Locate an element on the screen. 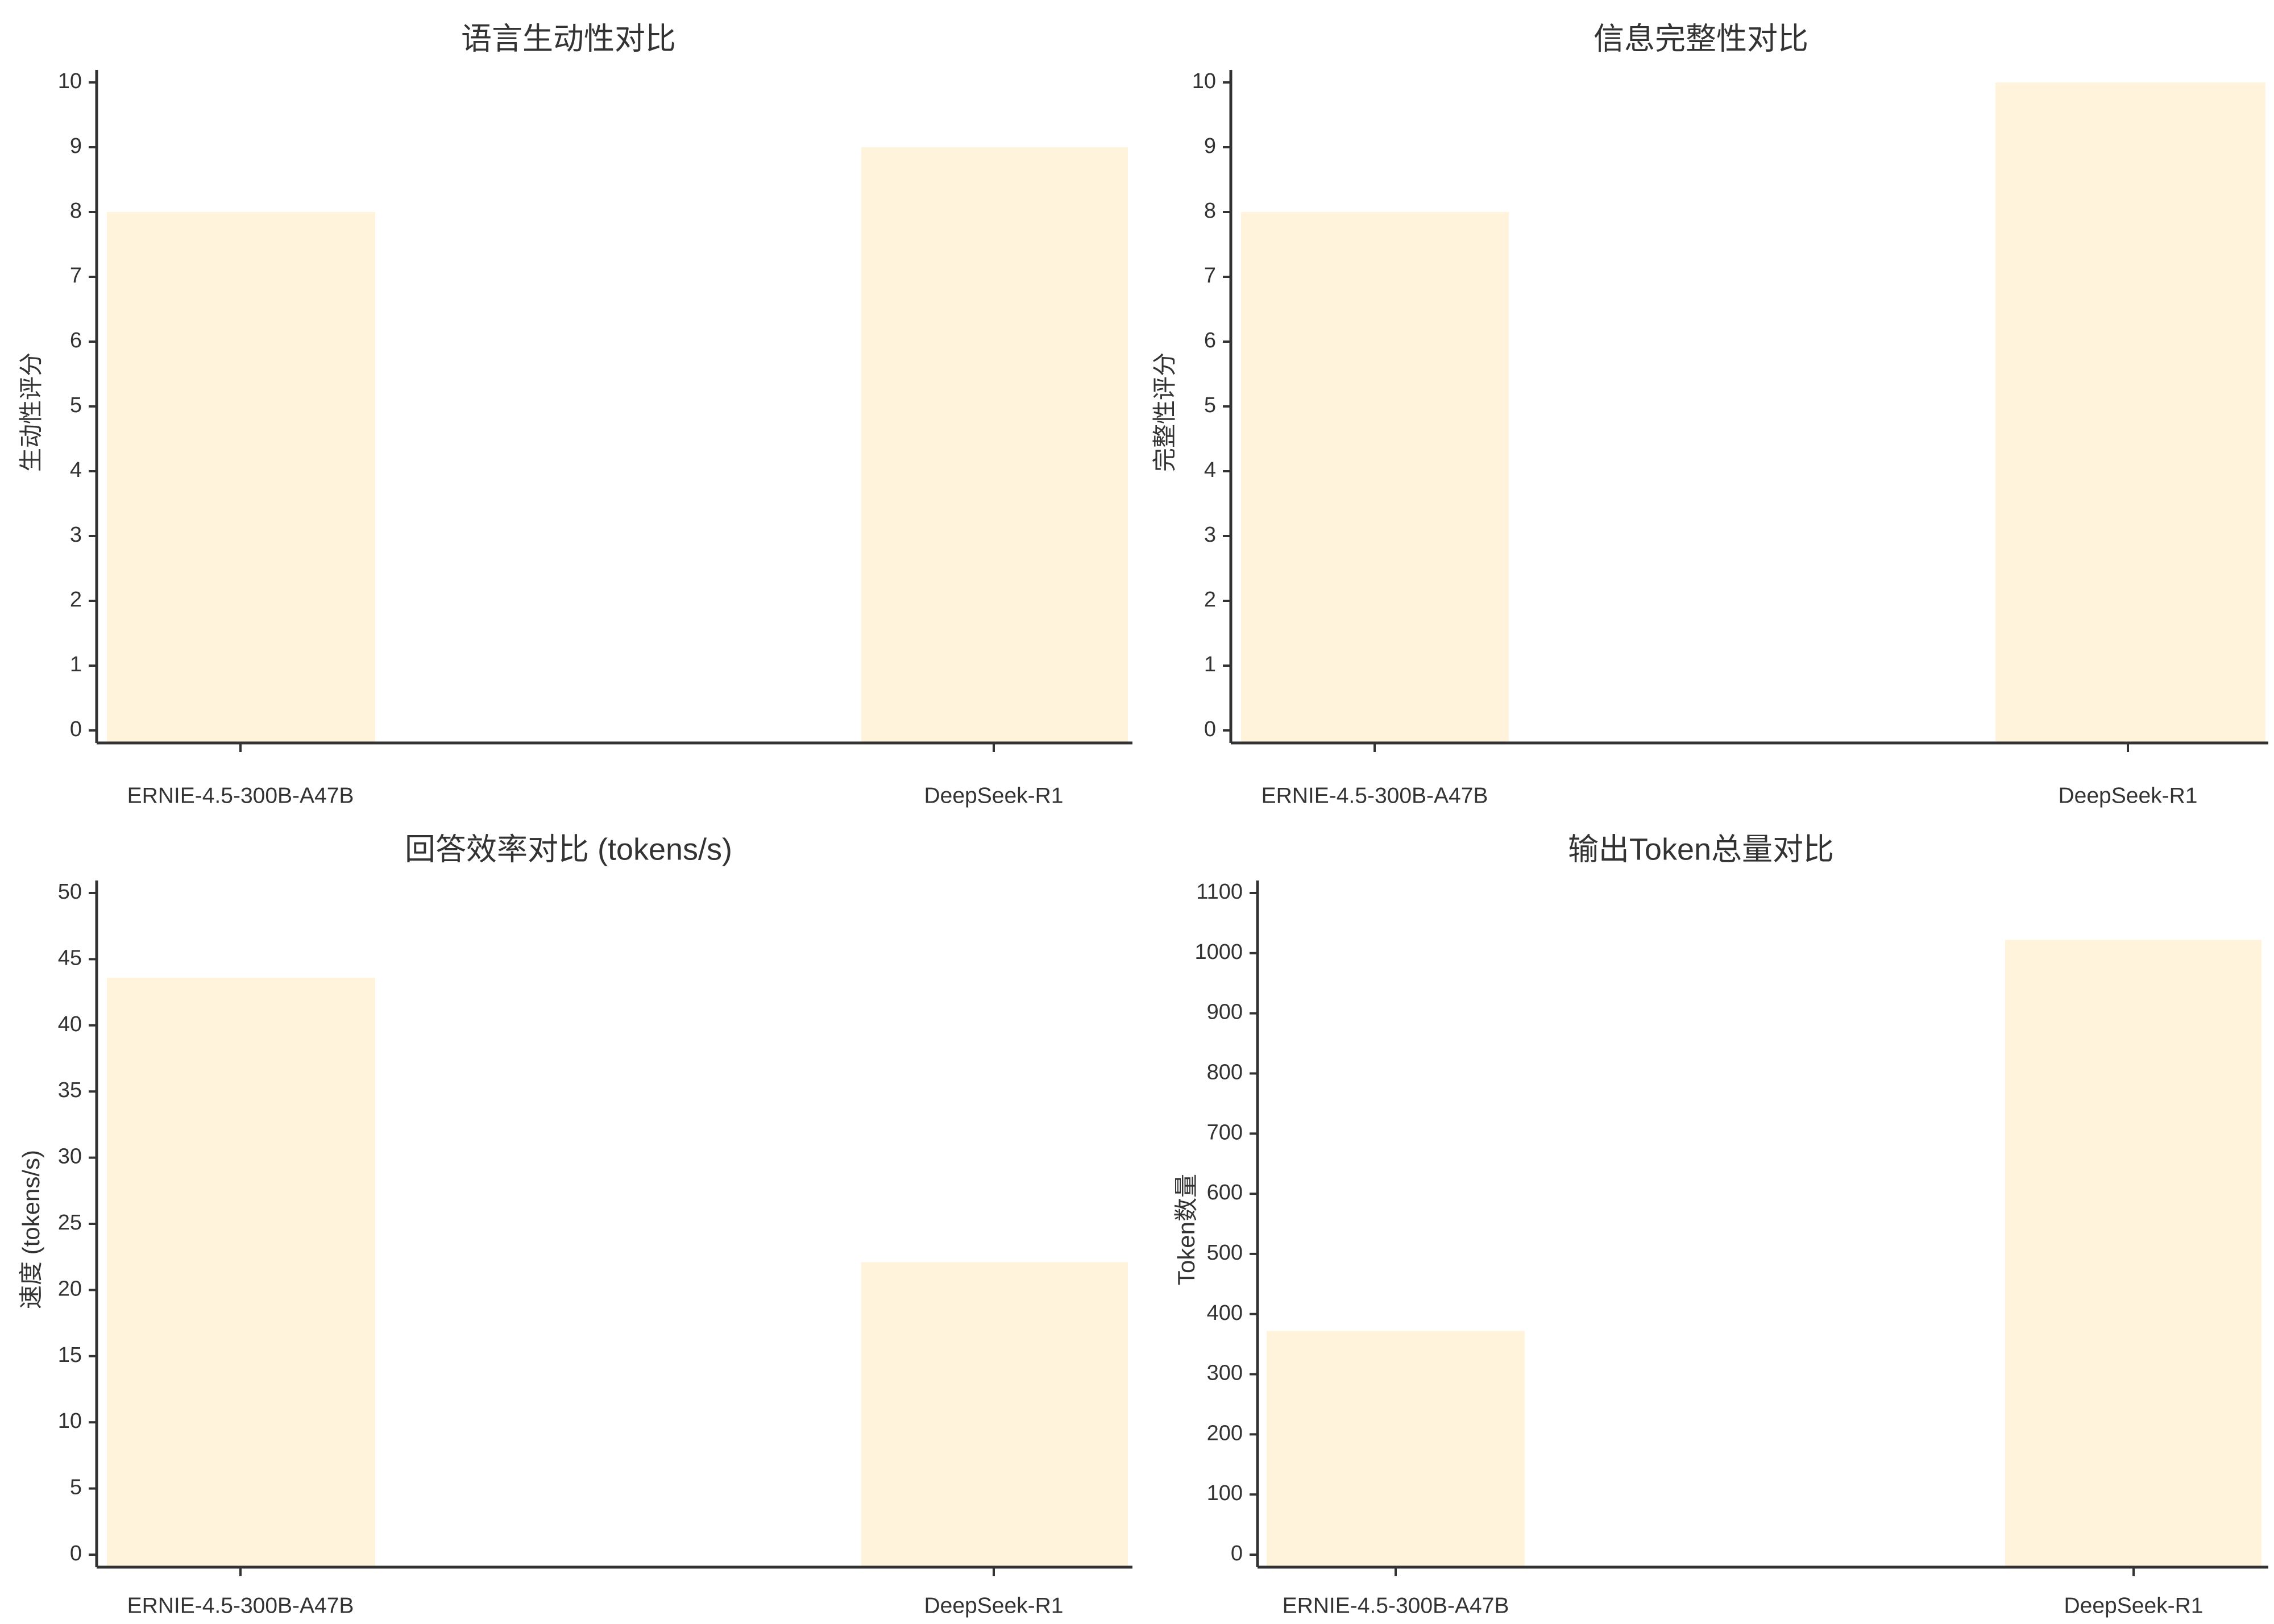 Image resolution: width=2274 pixels, height=1624 pixels. y-tick-label: 700 is located at coordinates (1225, 1132).